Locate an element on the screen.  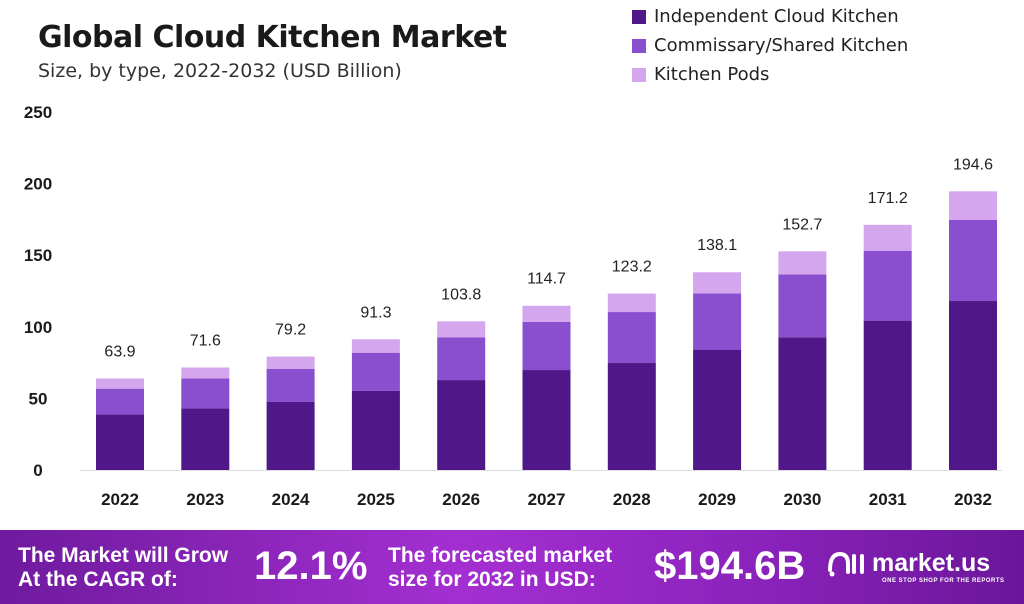
data-label: 114.7 is located at coordinates (546, 279).